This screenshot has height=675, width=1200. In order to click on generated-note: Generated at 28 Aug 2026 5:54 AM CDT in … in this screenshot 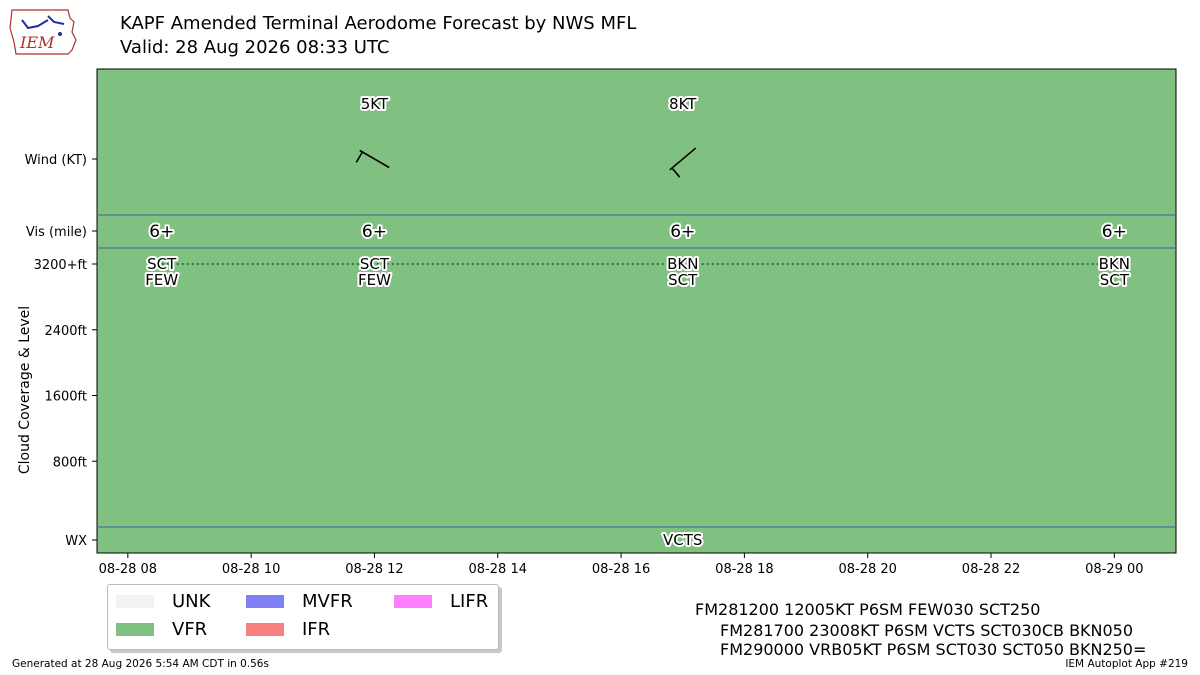, I will do `click(140, 664)`.